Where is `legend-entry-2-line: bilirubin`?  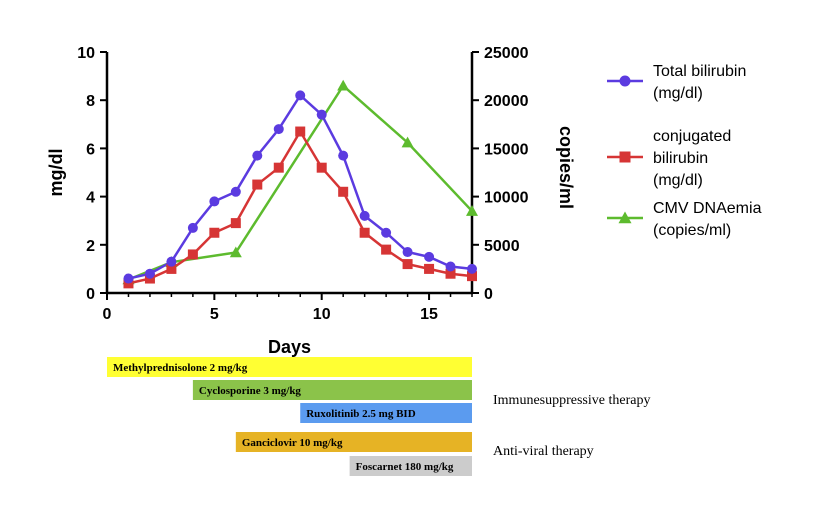
legend-entry-2-line: bilirubin is located at coordinates (680, 158).